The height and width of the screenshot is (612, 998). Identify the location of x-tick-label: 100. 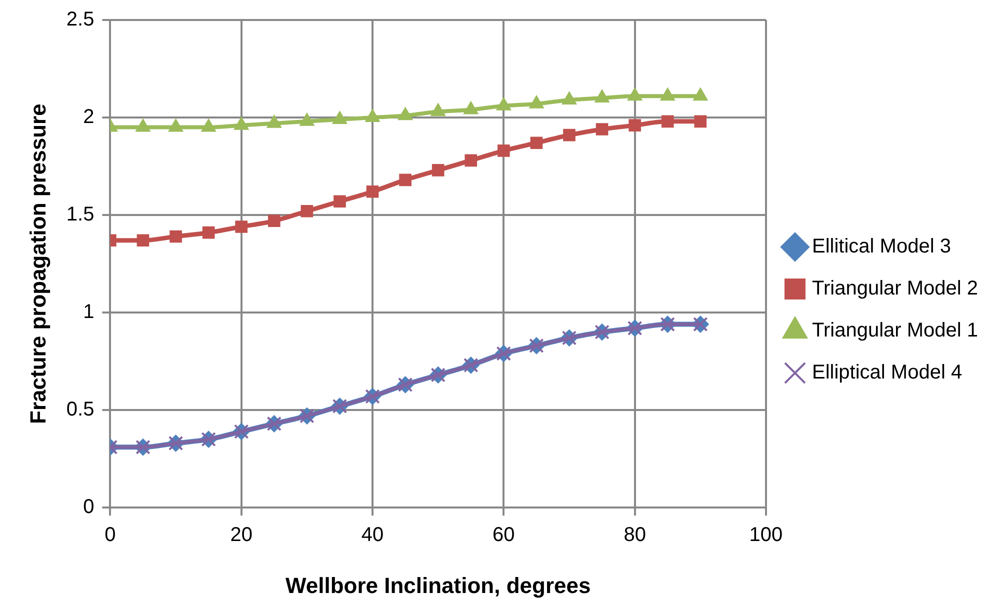
(766, 535).